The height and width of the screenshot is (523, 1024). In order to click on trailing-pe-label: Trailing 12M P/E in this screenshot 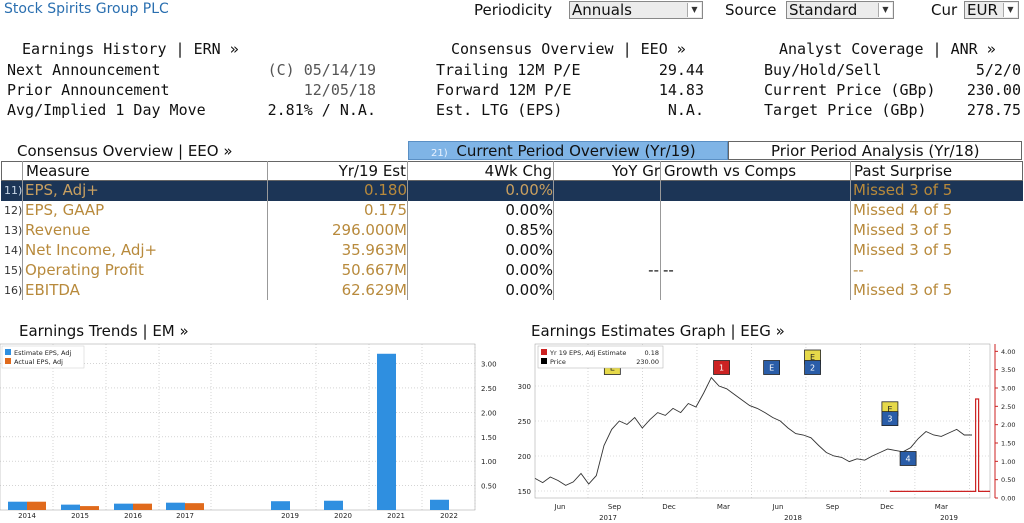, I will do `click(508, 70)`.